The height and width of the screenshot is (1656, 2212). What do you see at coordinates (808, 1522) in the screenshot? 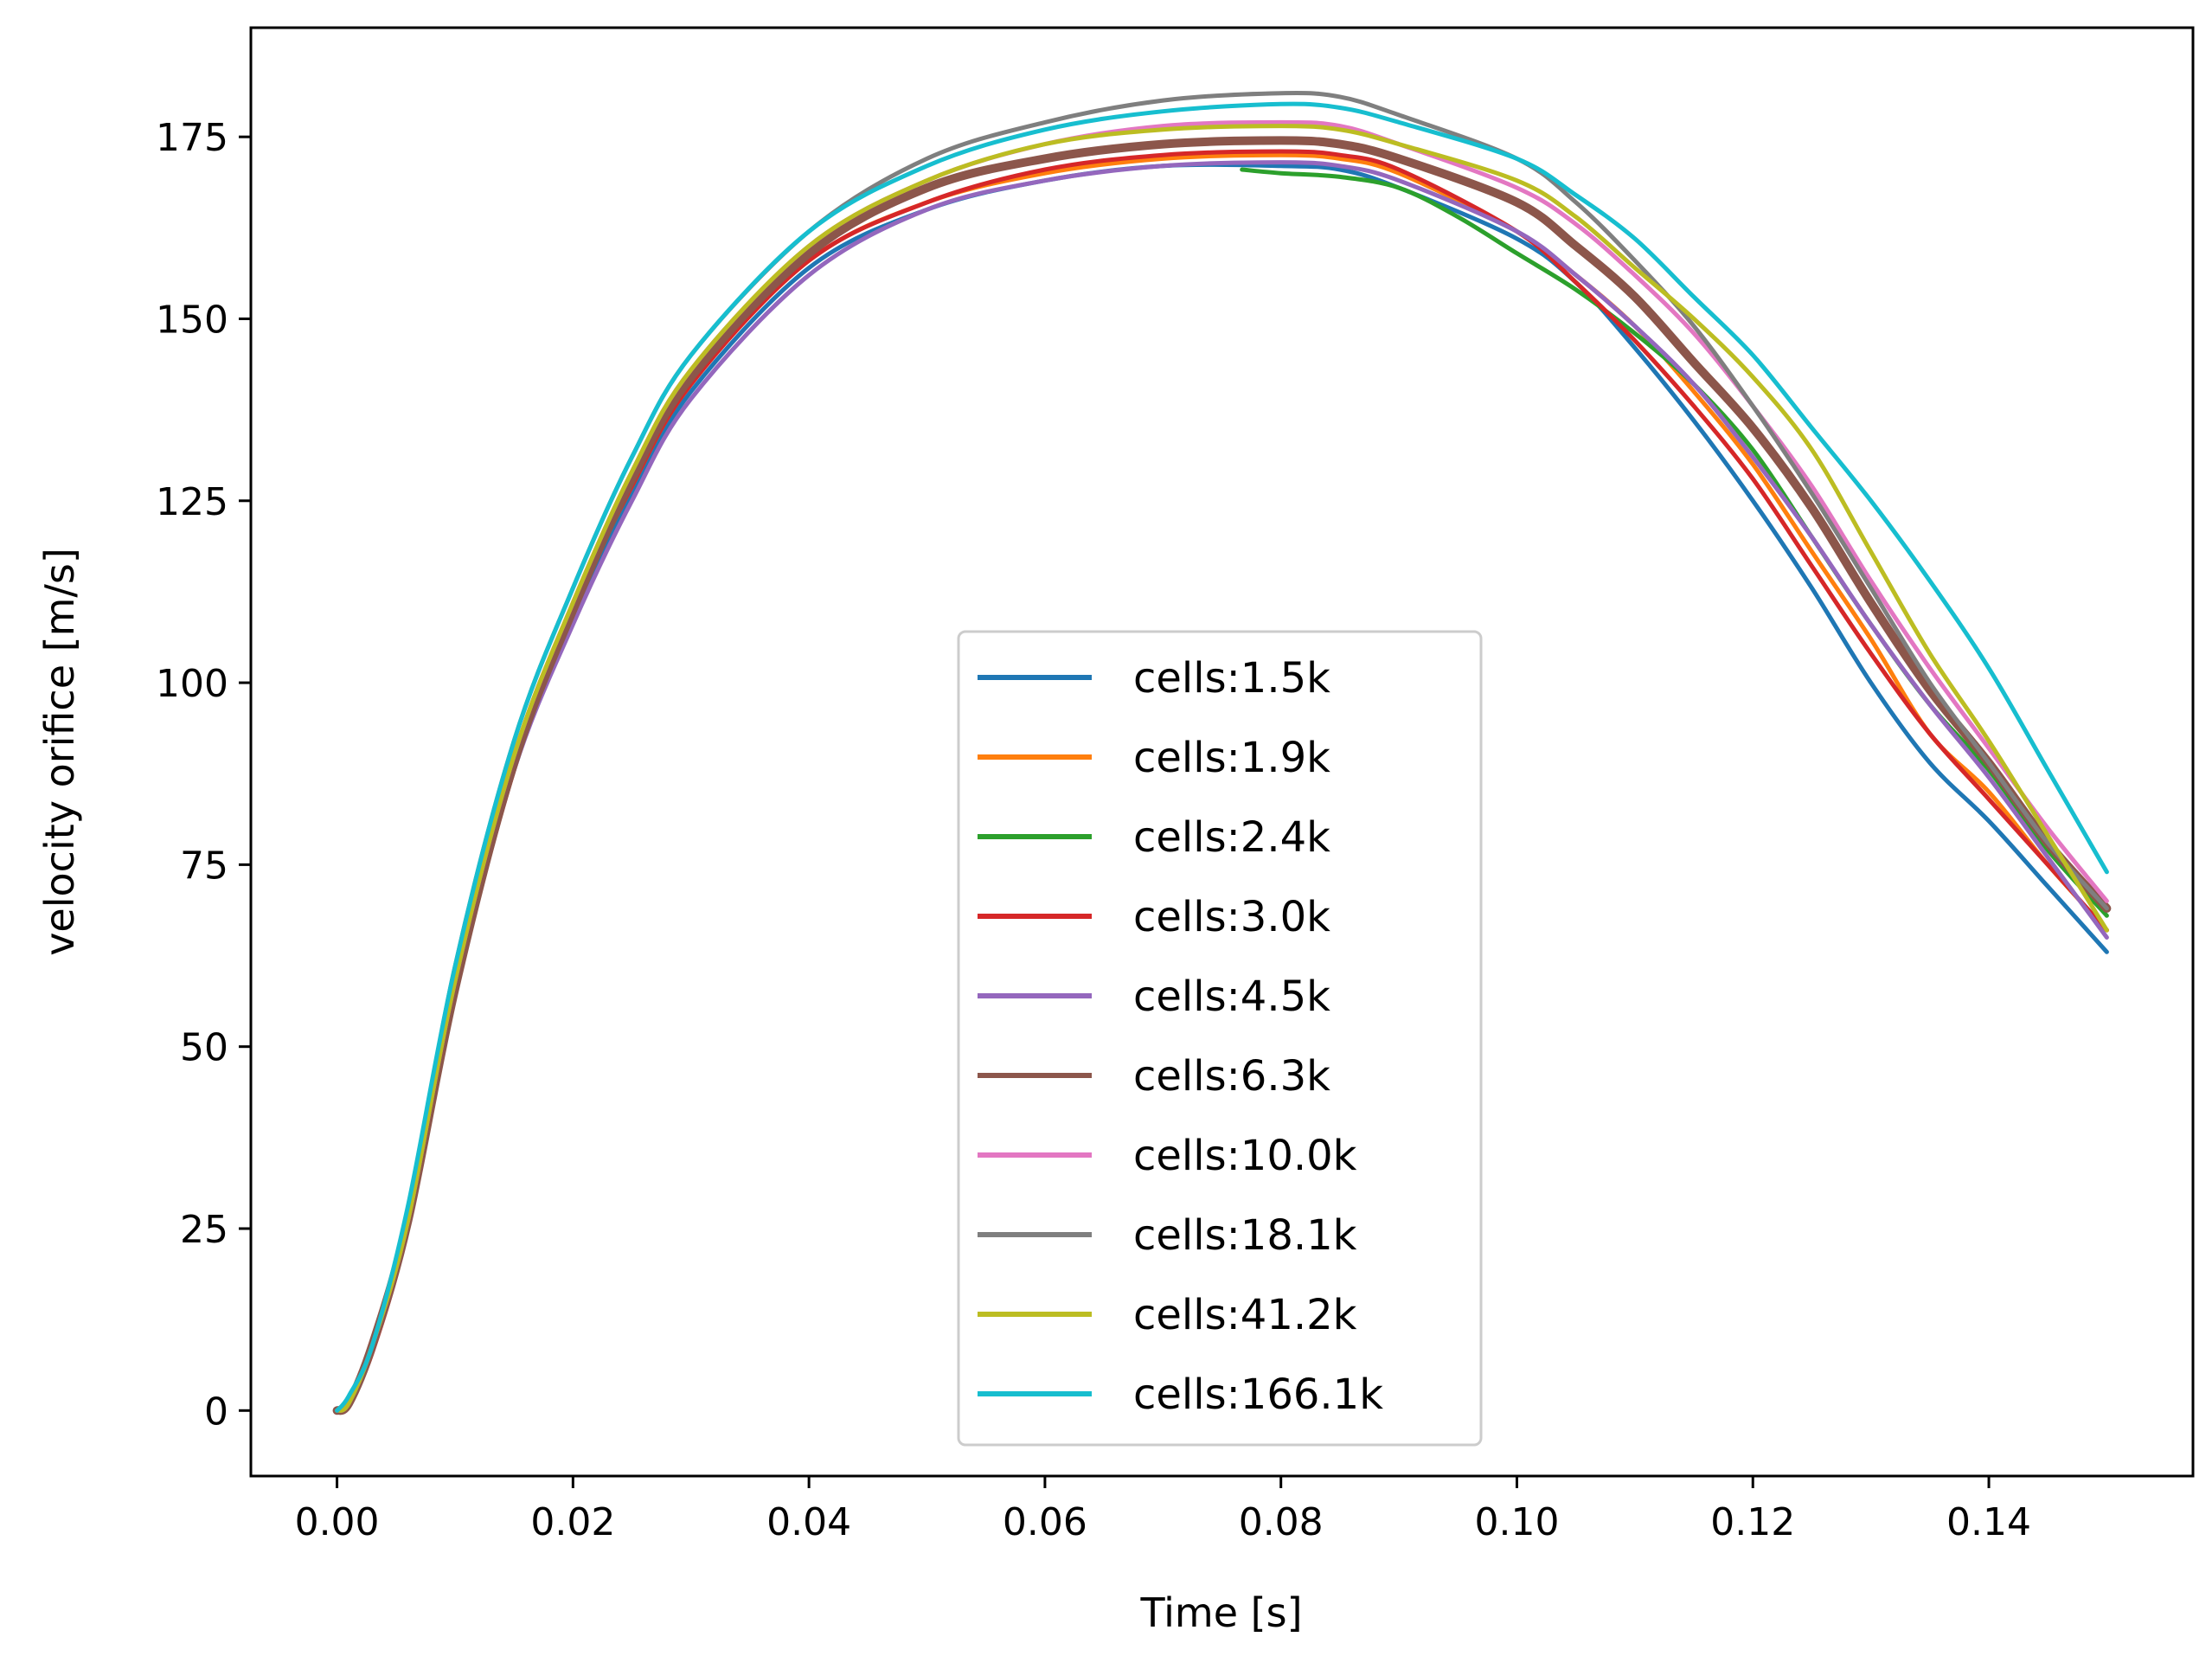
I see `x-tick-label: 0.04` at bounding box center [808, 1522].